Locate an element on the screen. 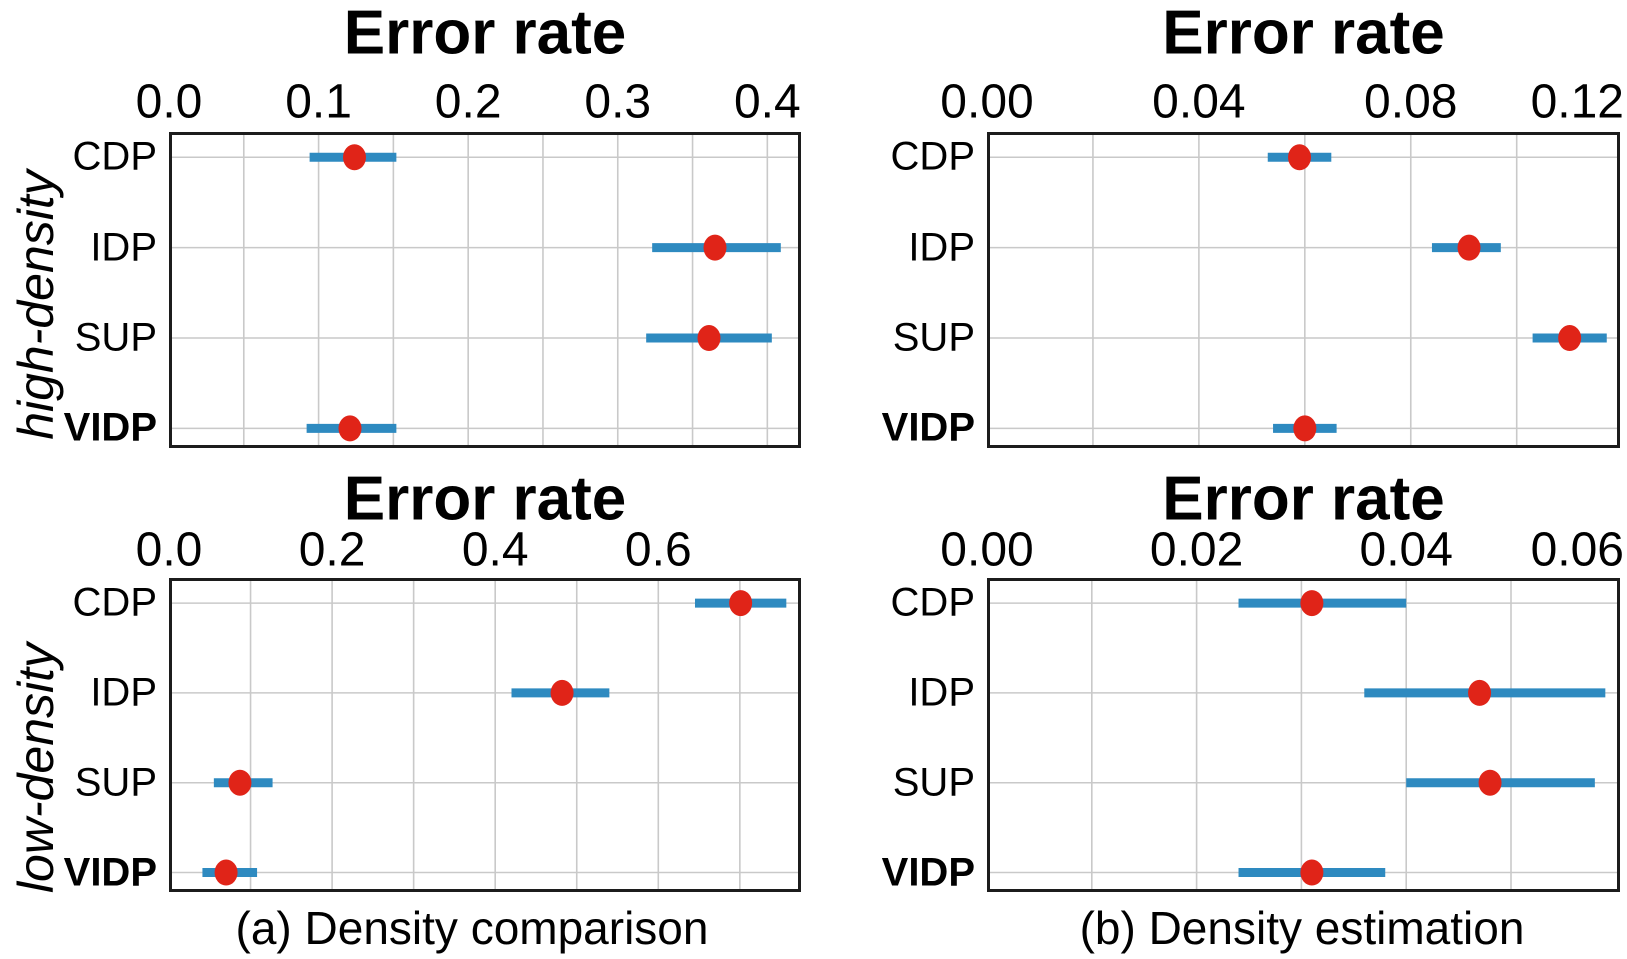 This screenshot has width=1627, height=959. x-tick-label: 0.08 is located at coordinates (1411, 102).